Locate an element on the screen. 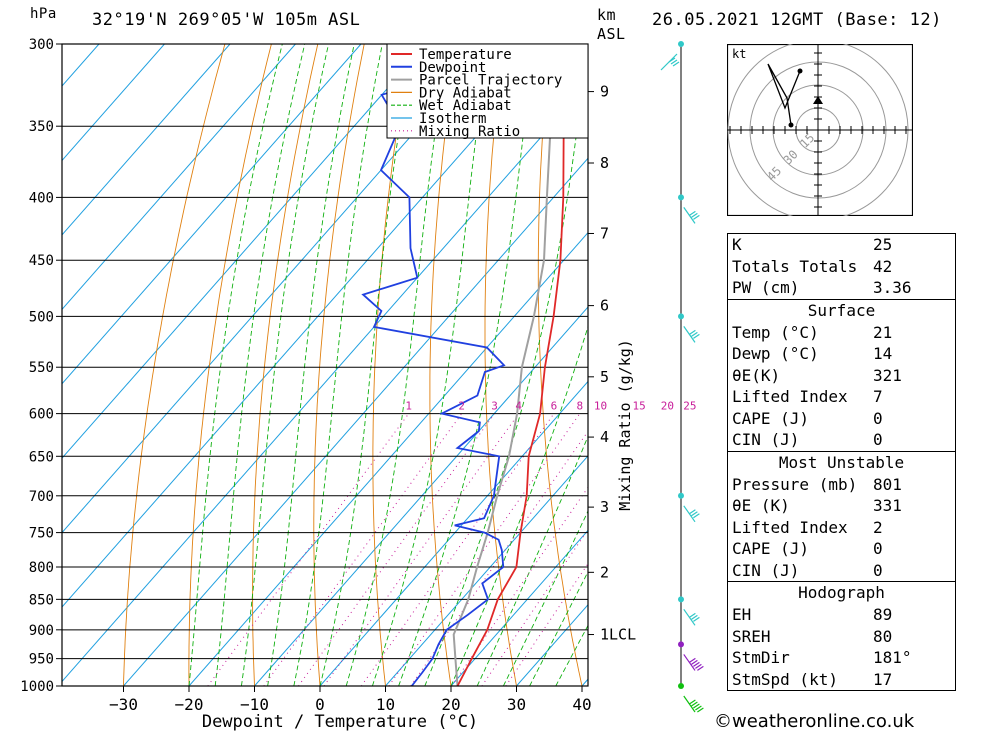 Image resolution: width=1000 pixels, height=733 pixels. legend-label: Isotherm is located at coordinates (452, 119).